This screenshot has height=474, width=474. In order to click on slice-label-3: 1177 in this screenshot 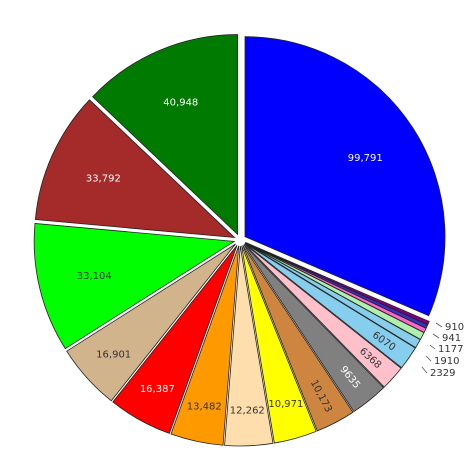, I will do `click(450, 349)`.